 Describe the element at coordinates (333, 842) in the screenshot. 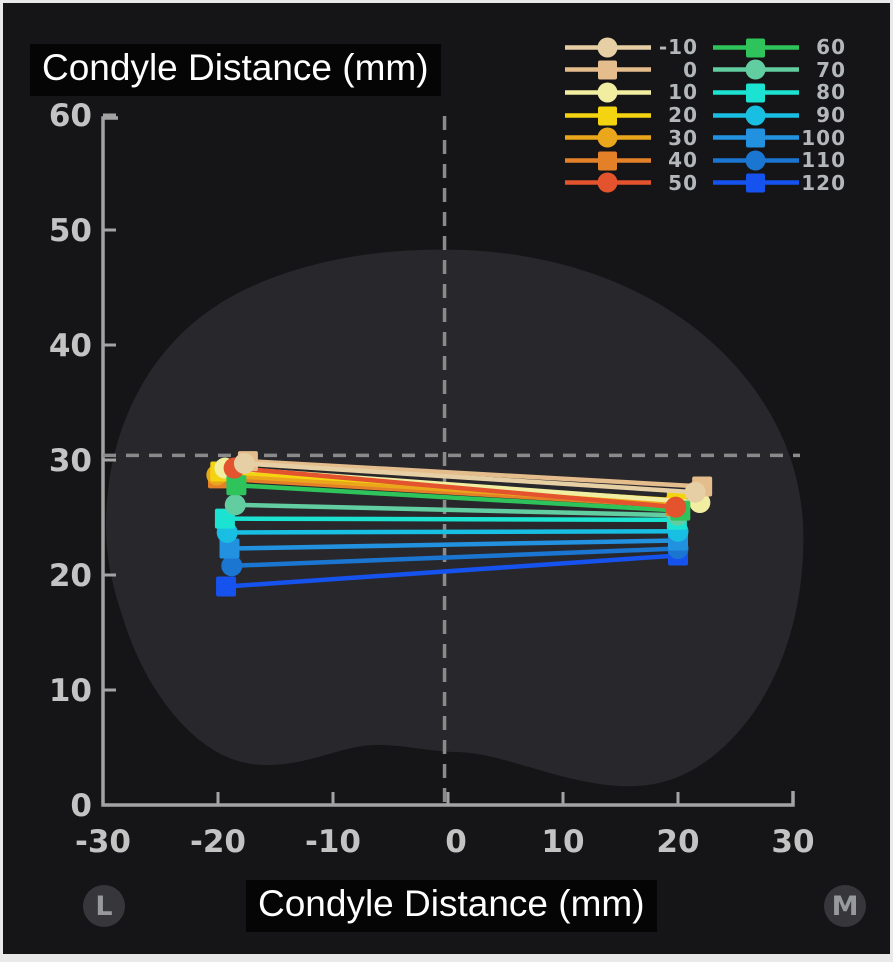

I see `svg-text: -10` at that location.